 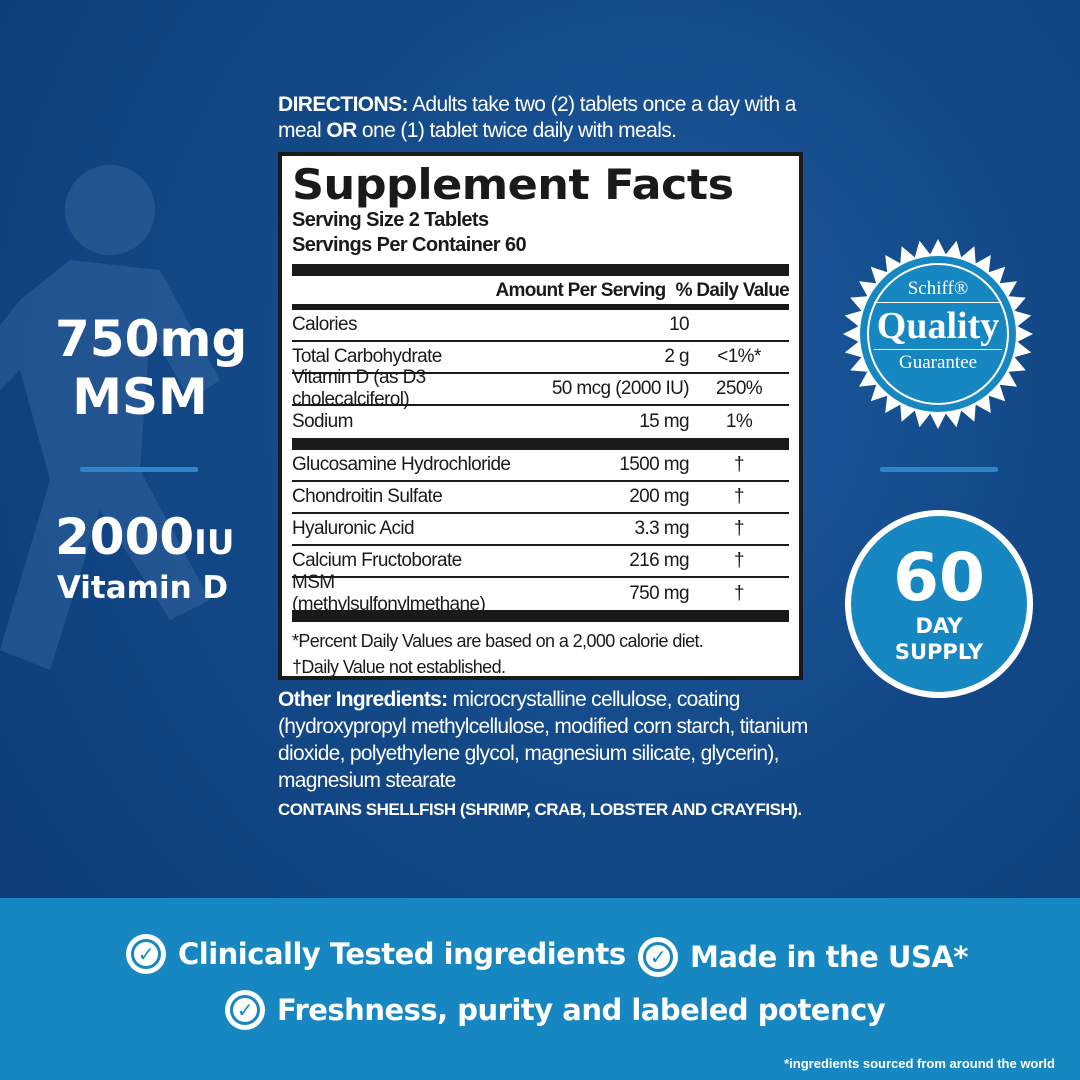 I want to click on cell-amount: 216 mg, so click(x=659, y=560).